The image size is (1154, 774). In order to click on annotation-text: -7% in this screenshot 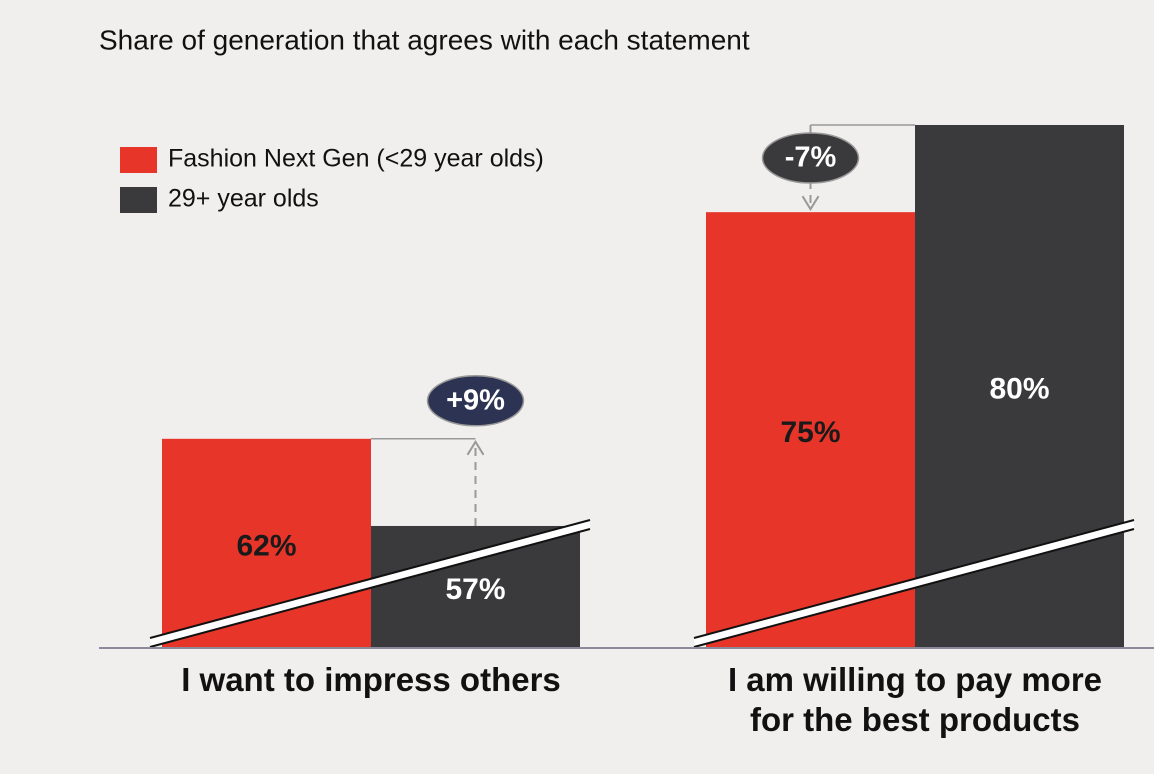, I will do `click(811, 158)`.